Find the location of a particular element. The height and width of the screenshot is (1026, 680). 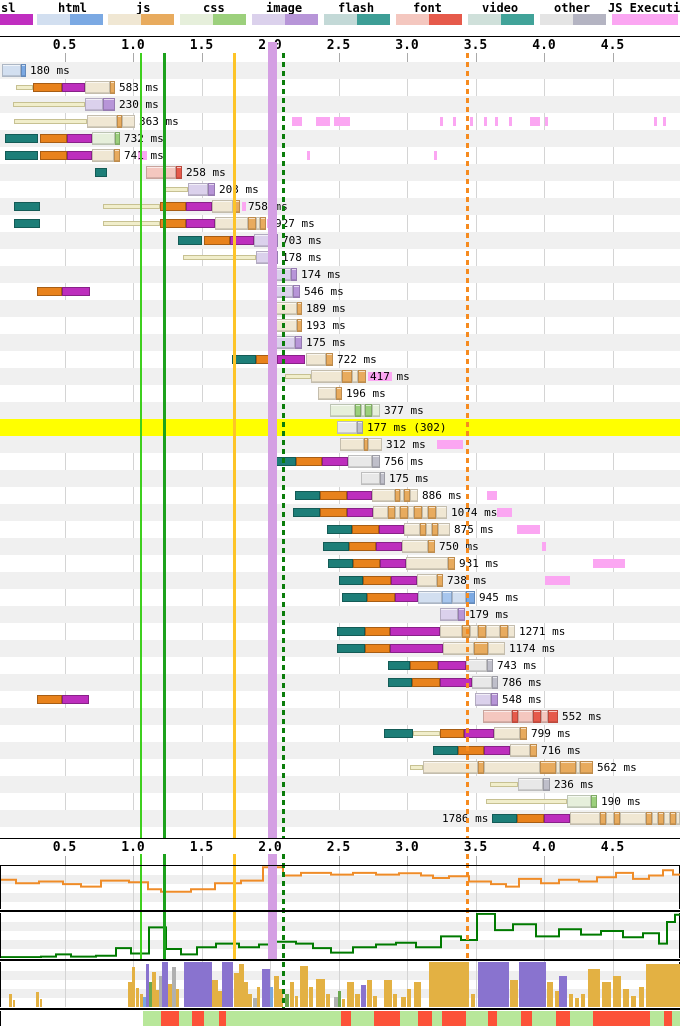

waterfall-row: 312 ms is located at coordinates (340, 444).